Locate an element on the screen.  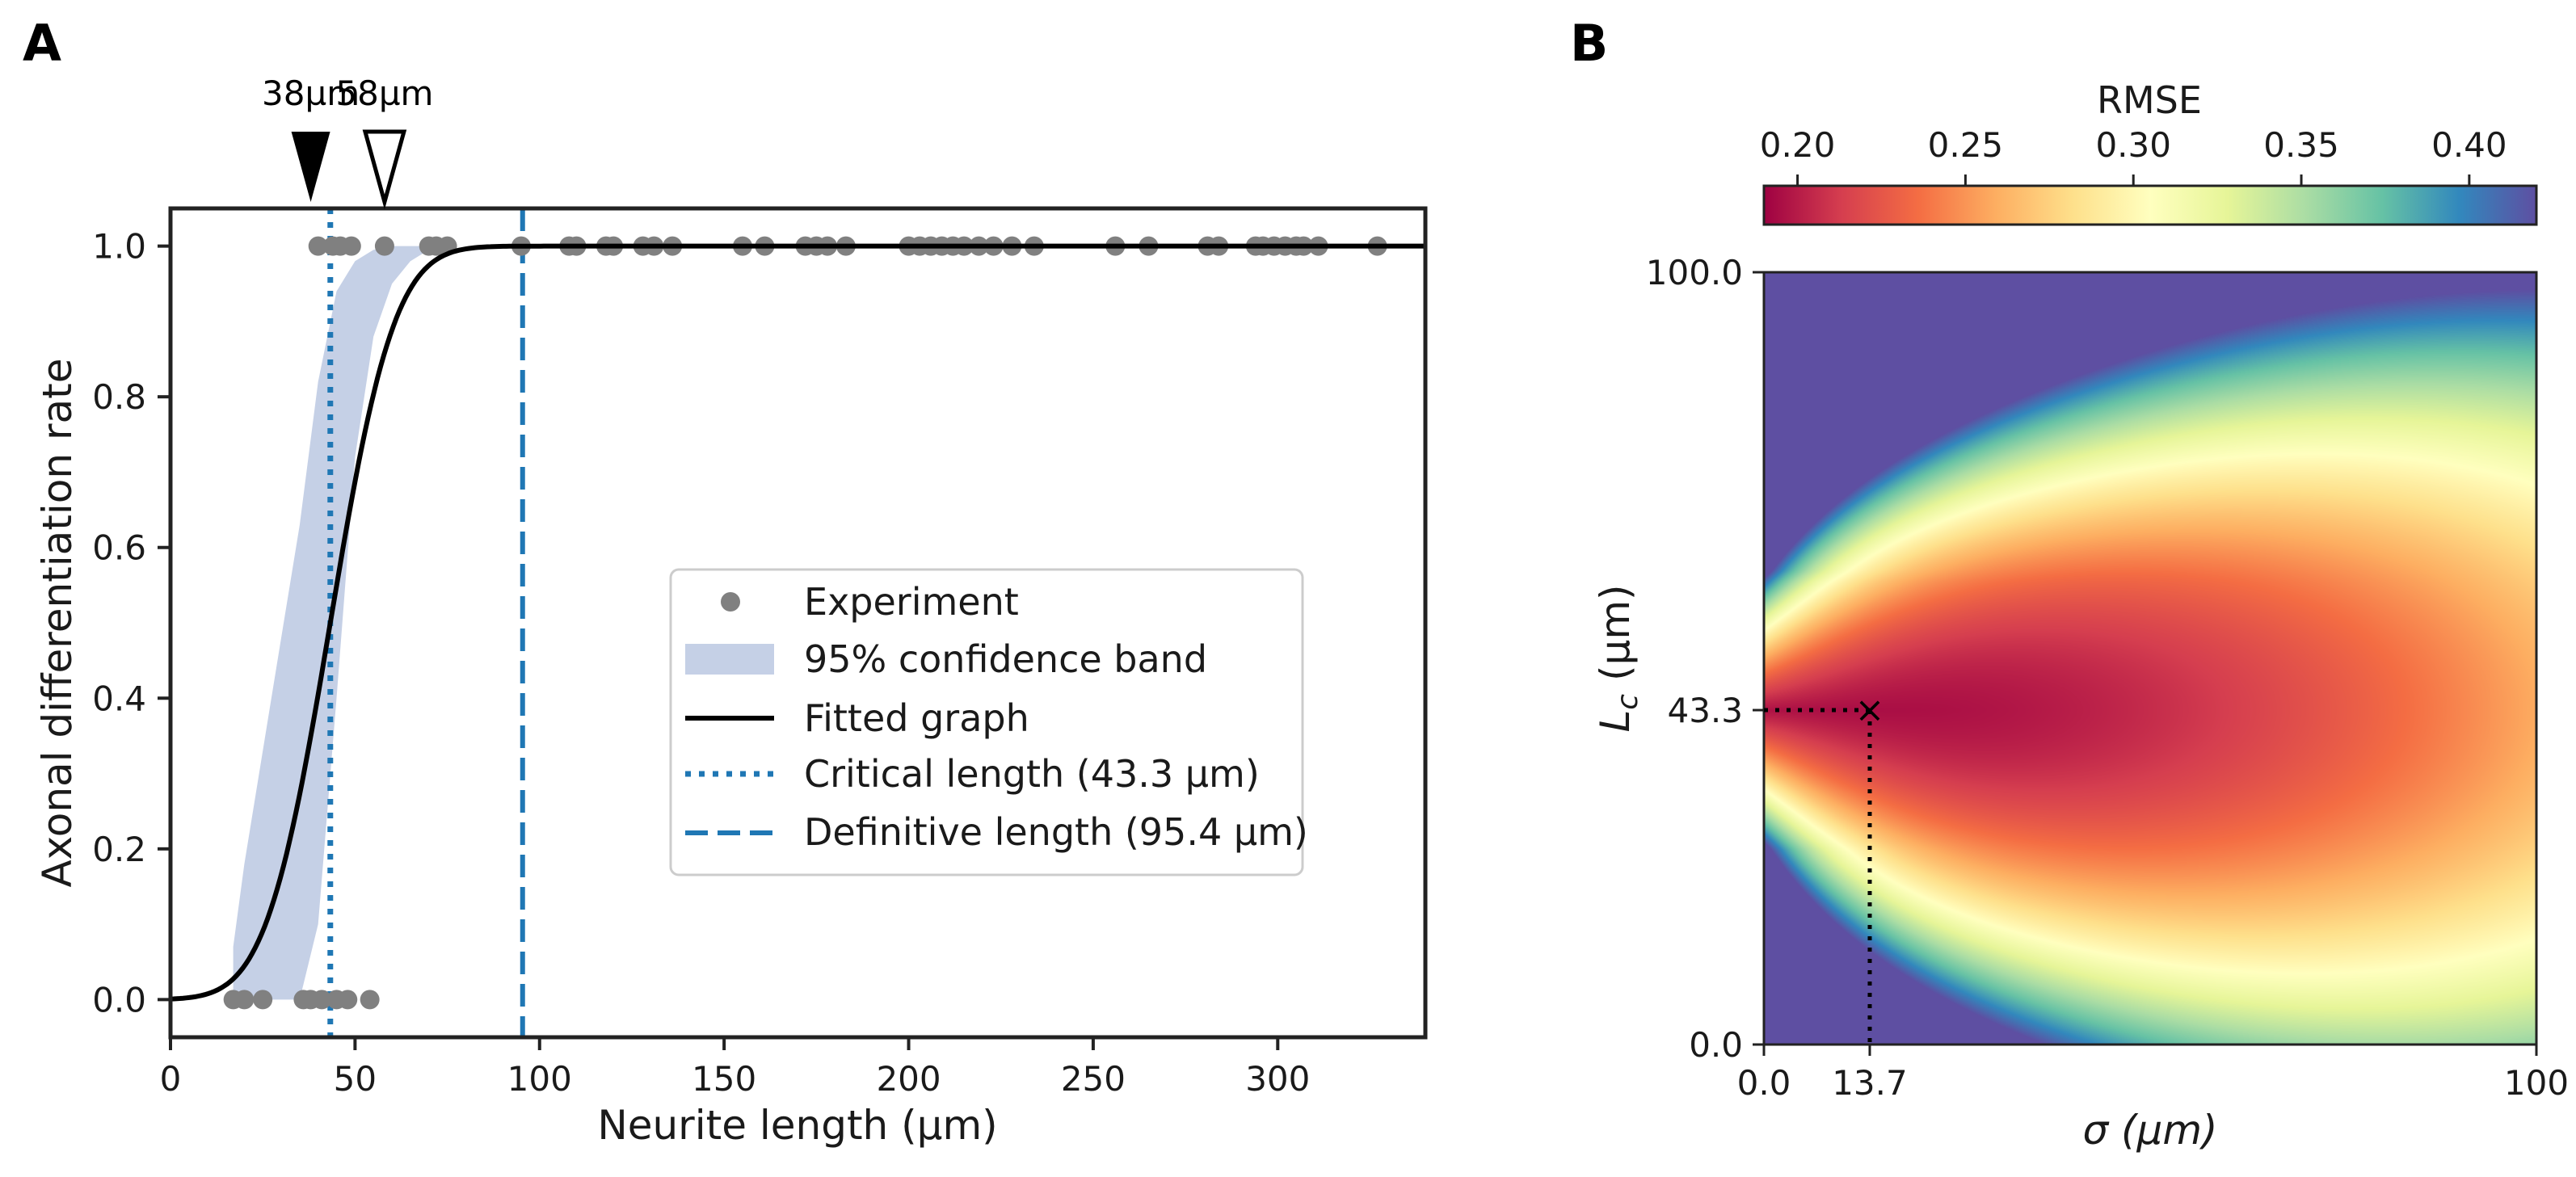
length-markers: 38µm 58µm is located at coordinates (347, 142).